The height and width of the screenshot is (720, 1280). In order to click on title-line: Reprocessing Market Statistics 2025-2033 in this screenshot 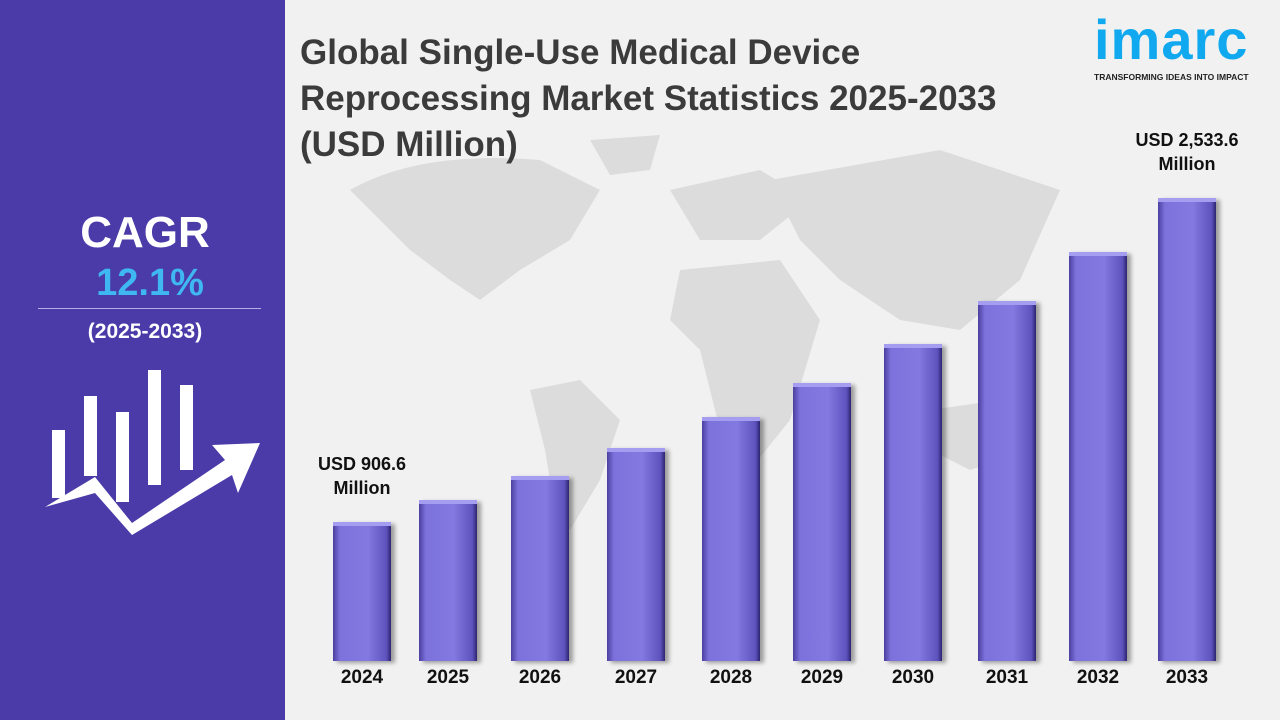, I will do `click(648, 98)`.